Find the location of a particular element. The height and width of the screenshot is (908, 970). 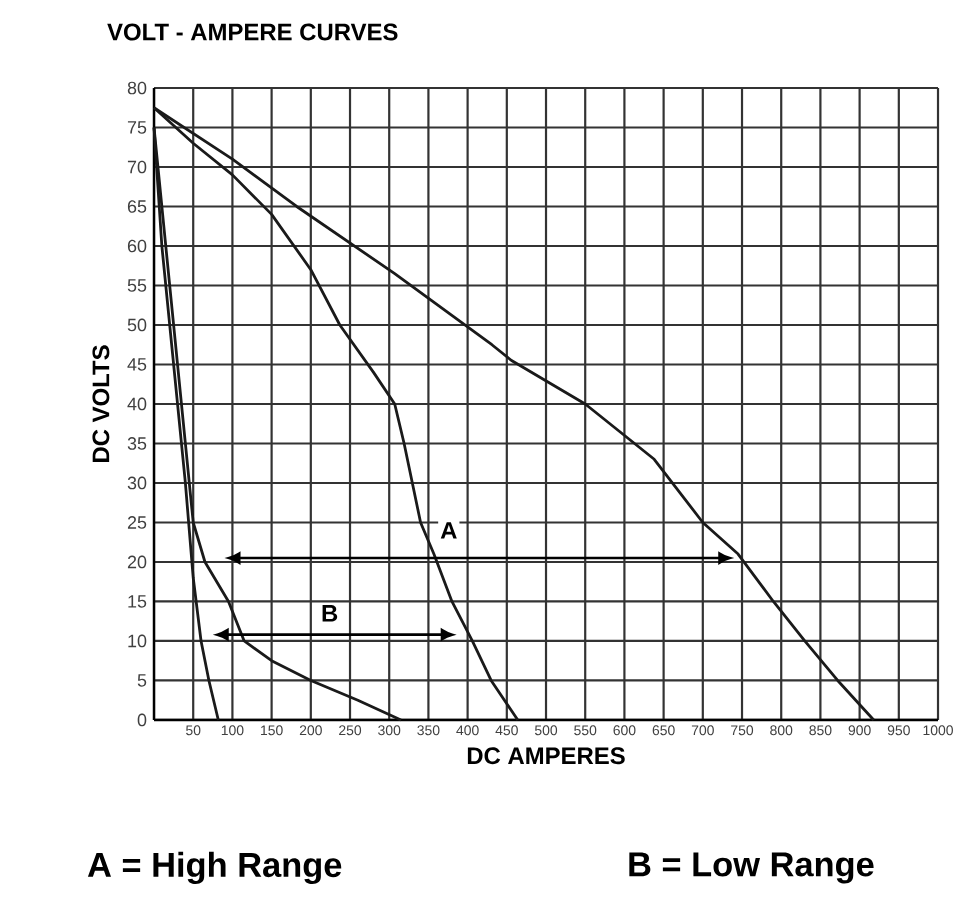

y-tick-label: 25 is located at coordinates (137, 522).